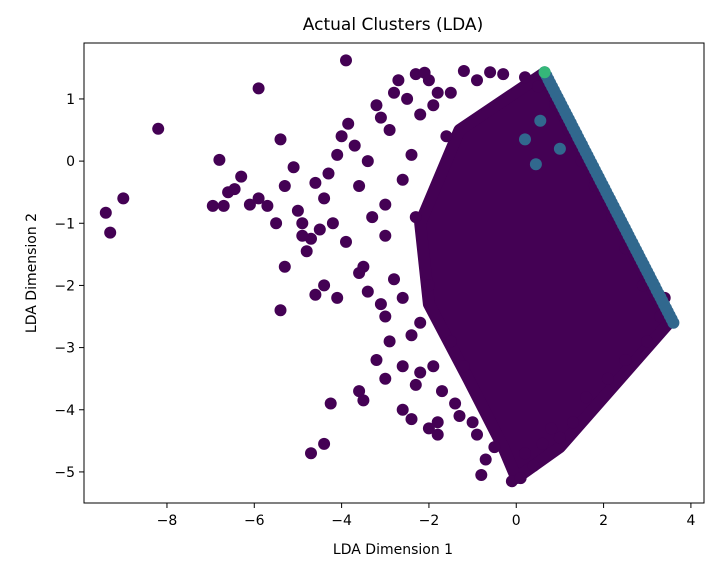 This screenshot has height=566, width=722. I want to click on y-axis-ticks: 1 0 −1 −2 −3 −4 −5, so click(69, 286).